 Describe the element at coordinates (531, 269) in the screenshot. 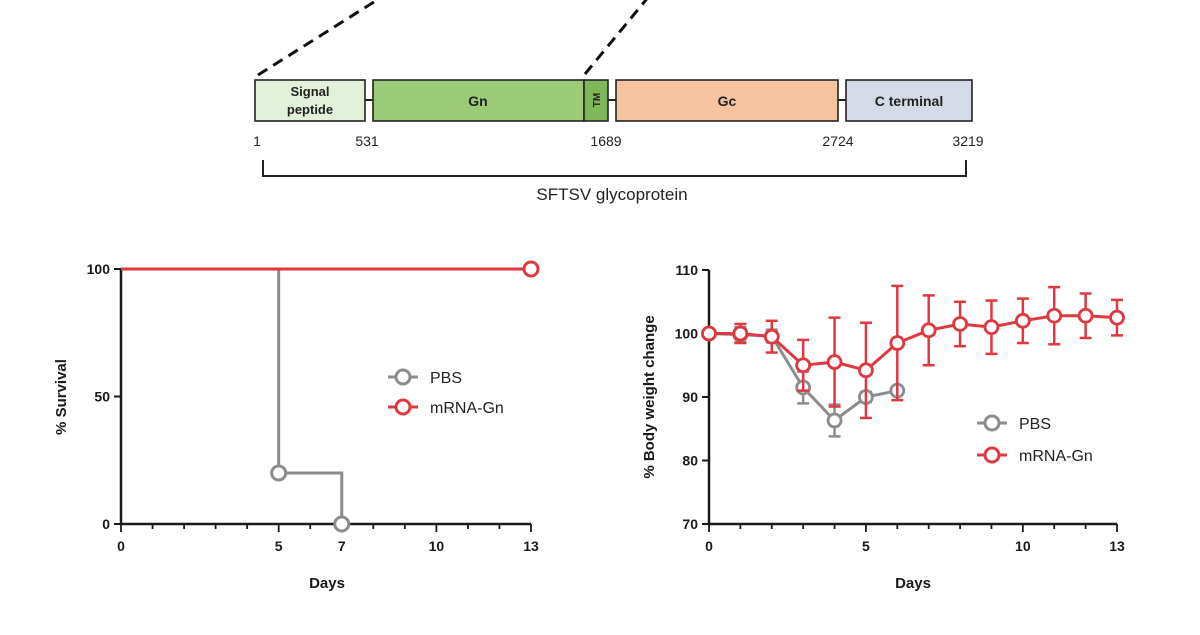

I see `survival-series-mrna-gn-point` at that location.